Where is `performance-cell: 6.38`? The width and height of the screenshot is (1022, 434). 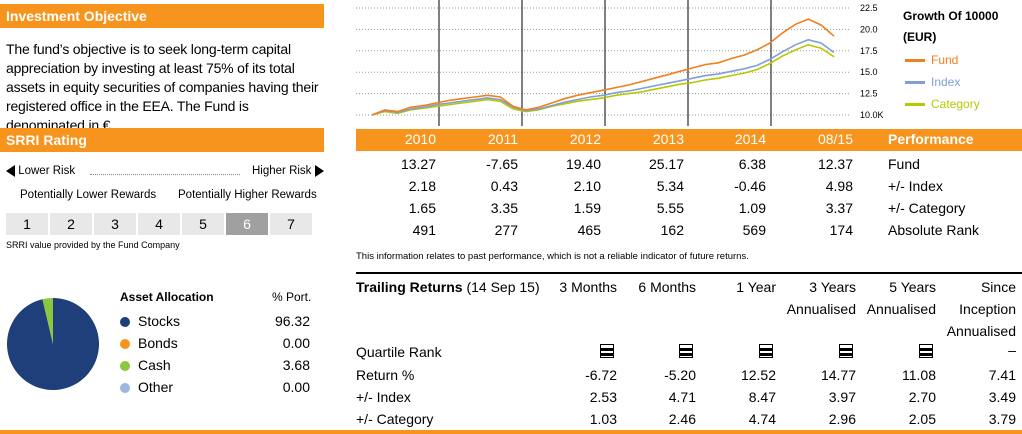
performance-cell: 6.38 is located at coordinates (752, 164).